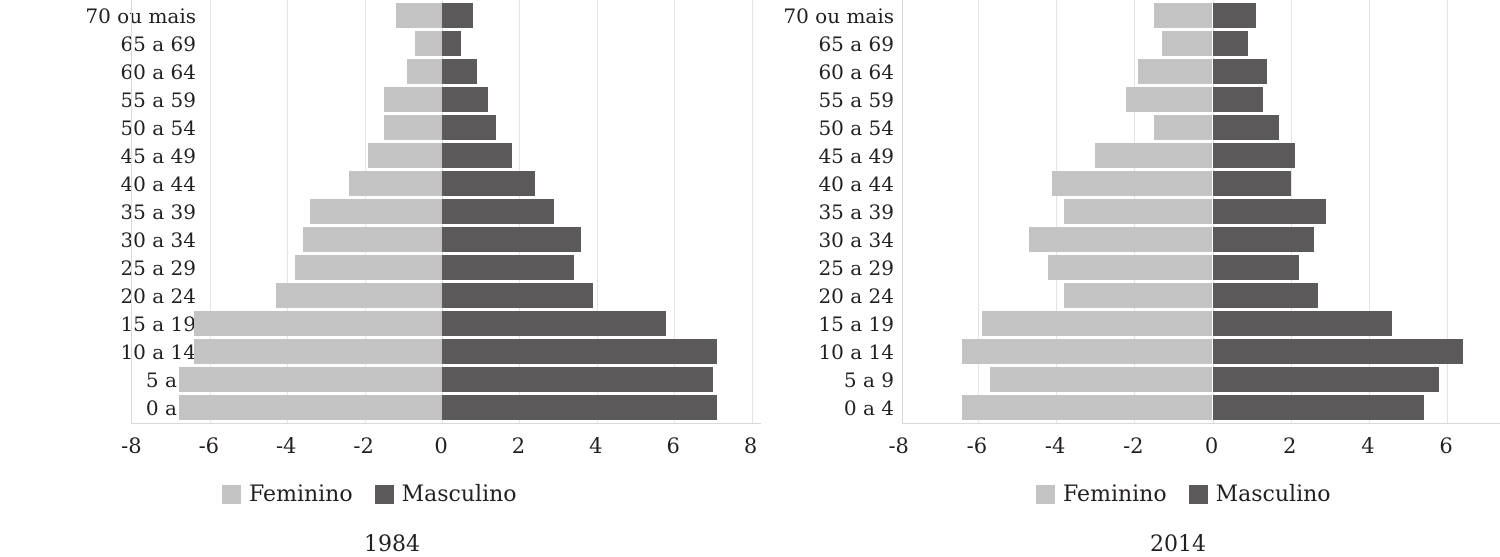  I want to click on legend-label-masculino: Masculino, so click(459, 494).